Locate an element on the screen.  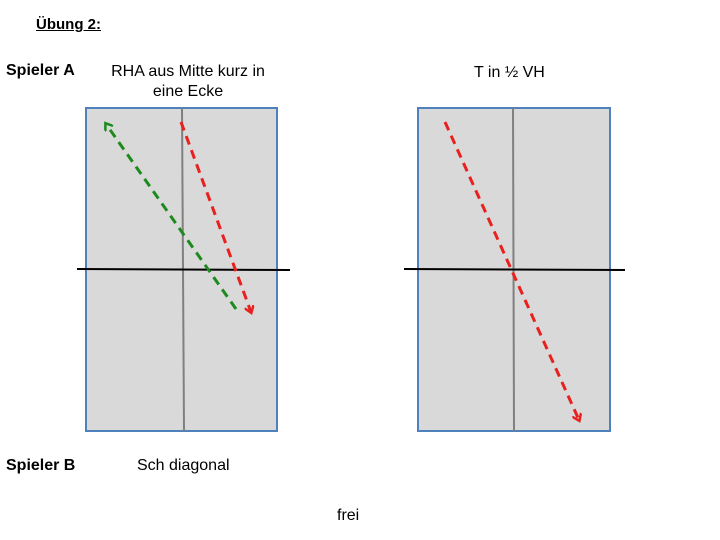
exercise-title: Übung 2: is located at coordinates (68, 24).